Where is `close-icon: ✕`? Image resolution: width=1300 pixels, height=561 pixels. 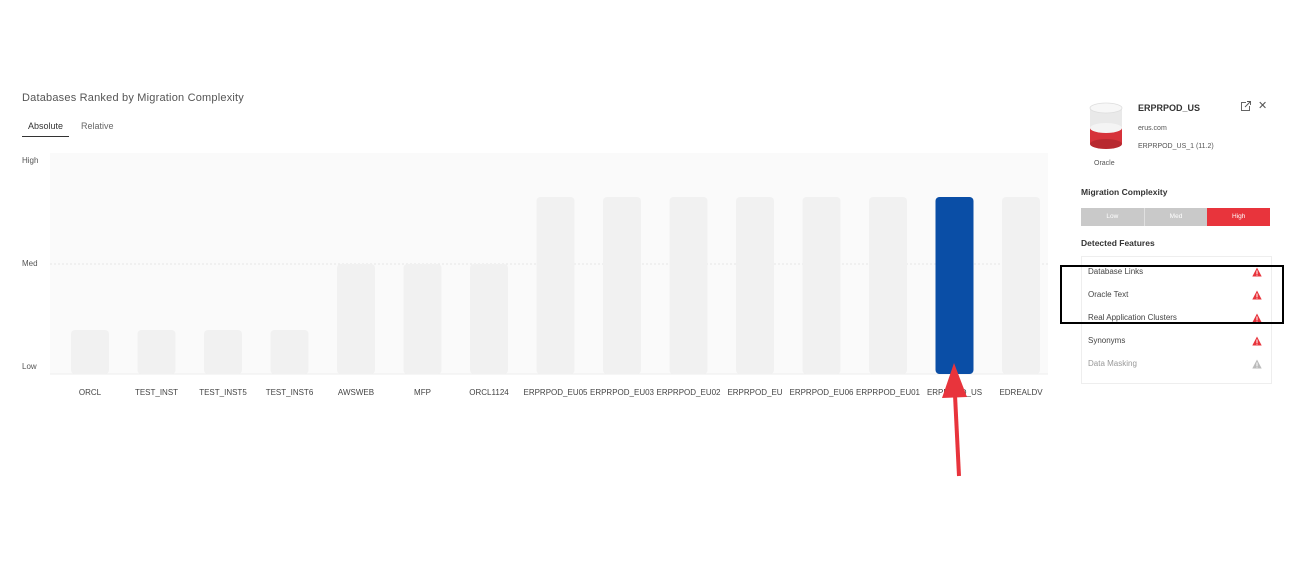
close-icon: ✕ is located at coordinates (1263, 106).